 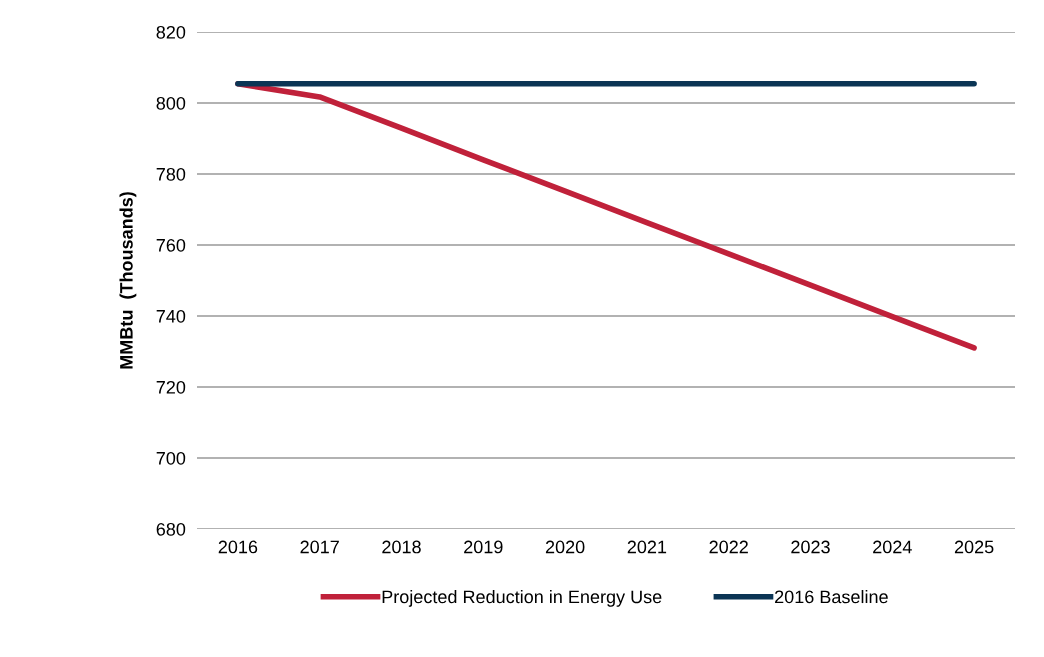 I want to click on x-tick-label: 2017, so click(x=319, y=547).